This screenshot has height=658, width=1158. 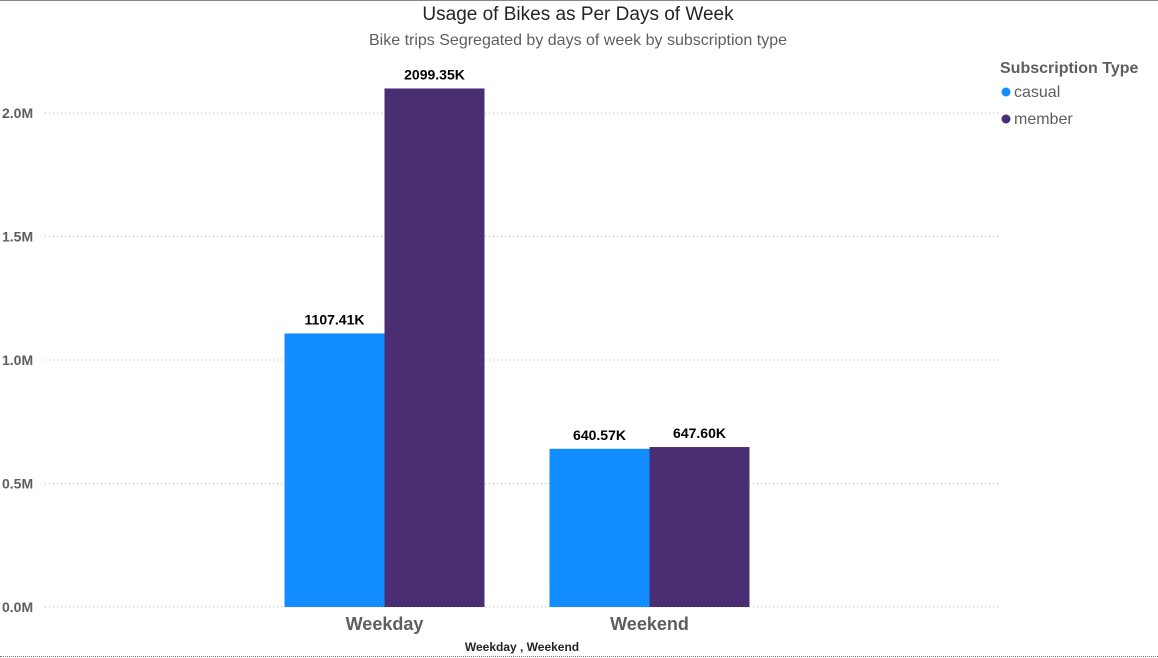 I want to click on legend-title: Subscription Type, so click(x=1069, y=68).